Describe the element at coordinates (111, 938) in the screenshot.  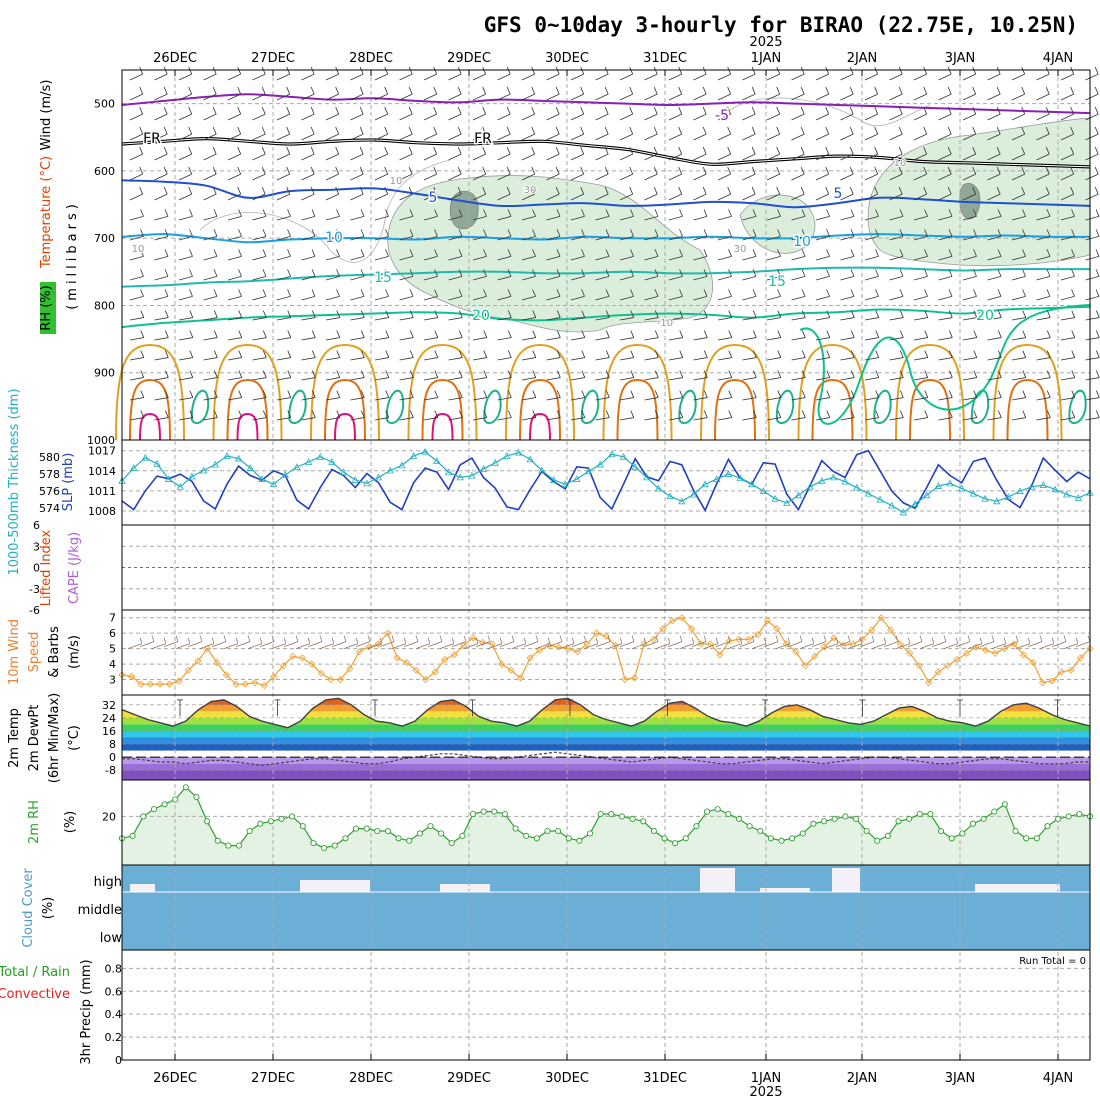
I see `cloud-level-label: low` at that location.